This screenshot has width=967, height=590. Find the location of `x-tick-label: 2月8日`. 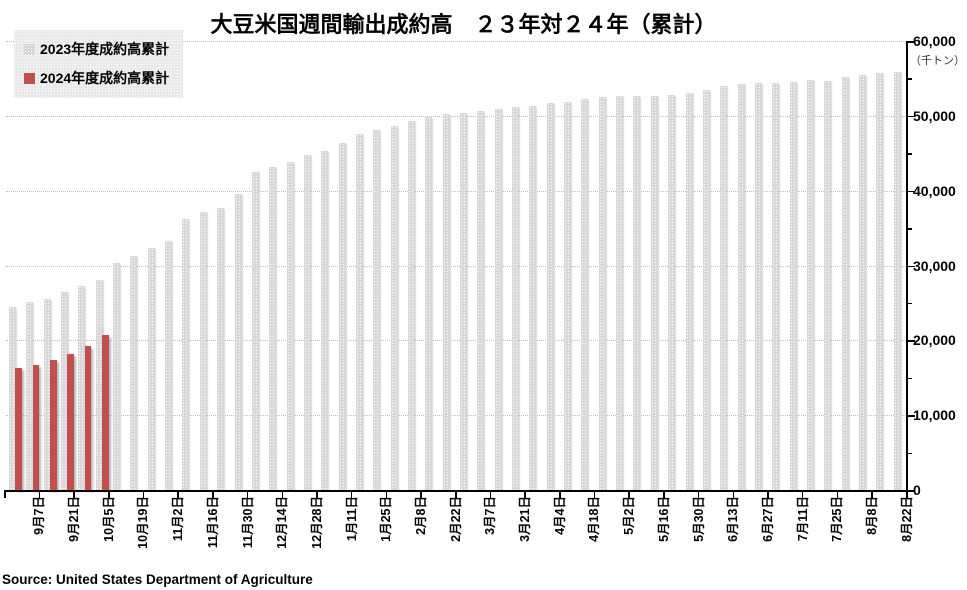

x-tick-label: 2月8日 is located at coordinates (420, 515).